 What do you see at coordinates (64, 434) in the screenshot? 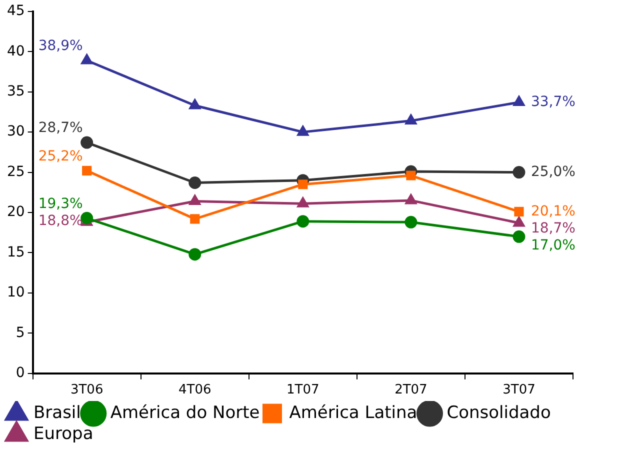
I see `legend-label: Europa` at bounding box center [64, 434].